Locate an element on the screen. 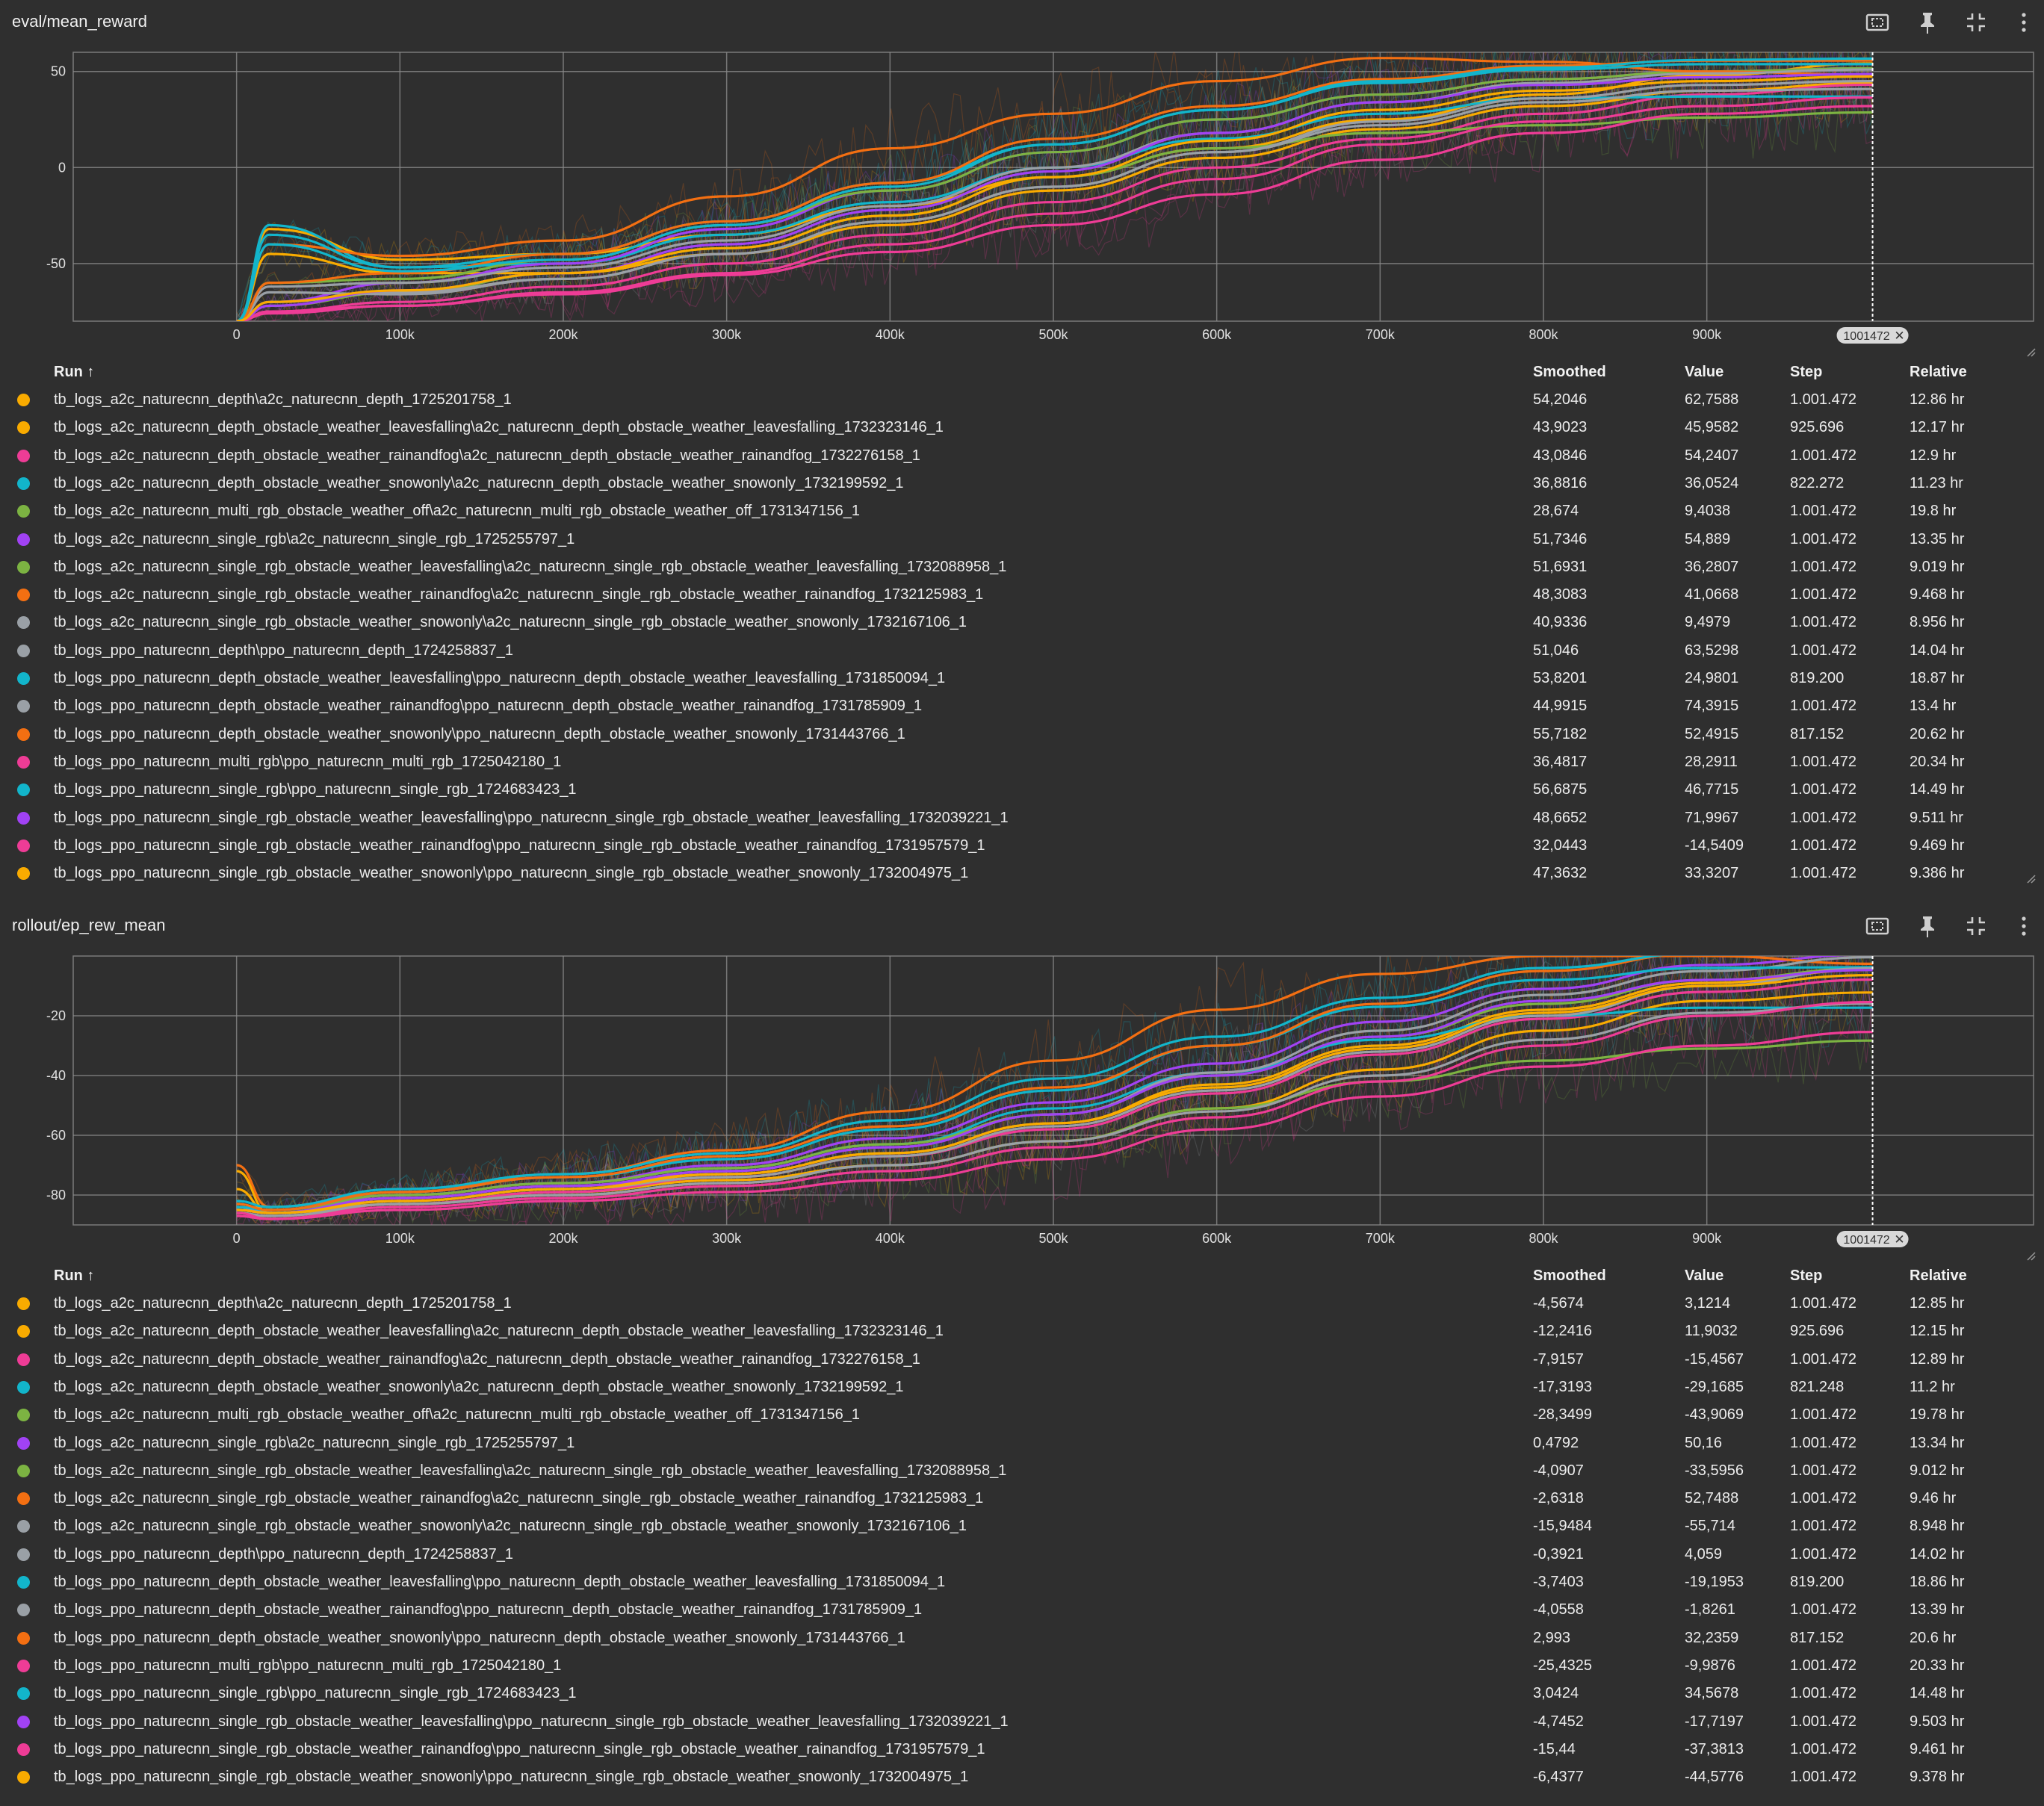 This screenshot has width=2044, height=1806. x-tick-label: 100k is located at coordinates (400, 334).